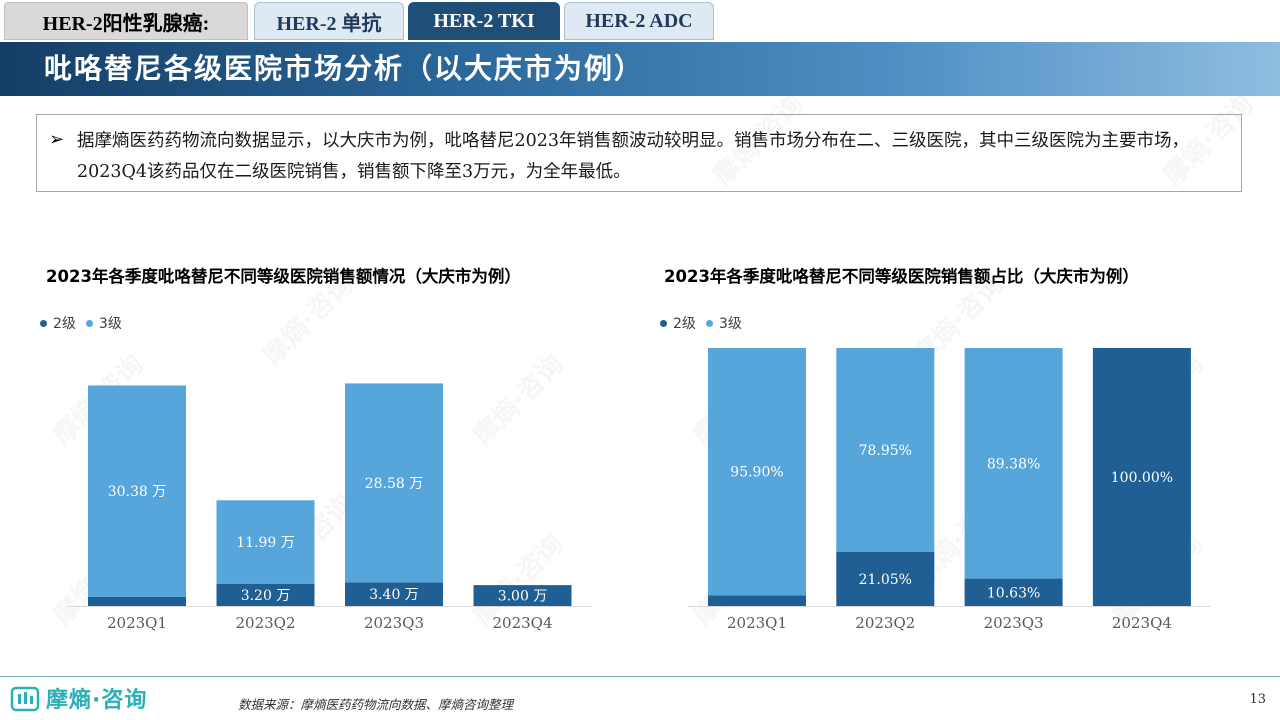  Describe the element at coordinates (484, 21) in the screenshot. I see `tab-her2-tki: HER-2 TKI` at that location.